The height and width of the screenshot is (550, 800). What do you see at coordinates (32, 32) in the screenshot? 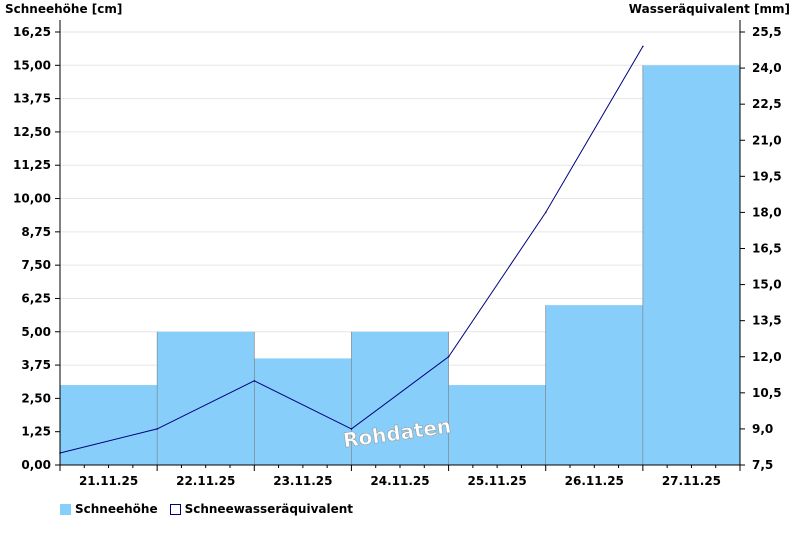
I see `left-tick-label: 16,25` at bounding box center [32, 32].